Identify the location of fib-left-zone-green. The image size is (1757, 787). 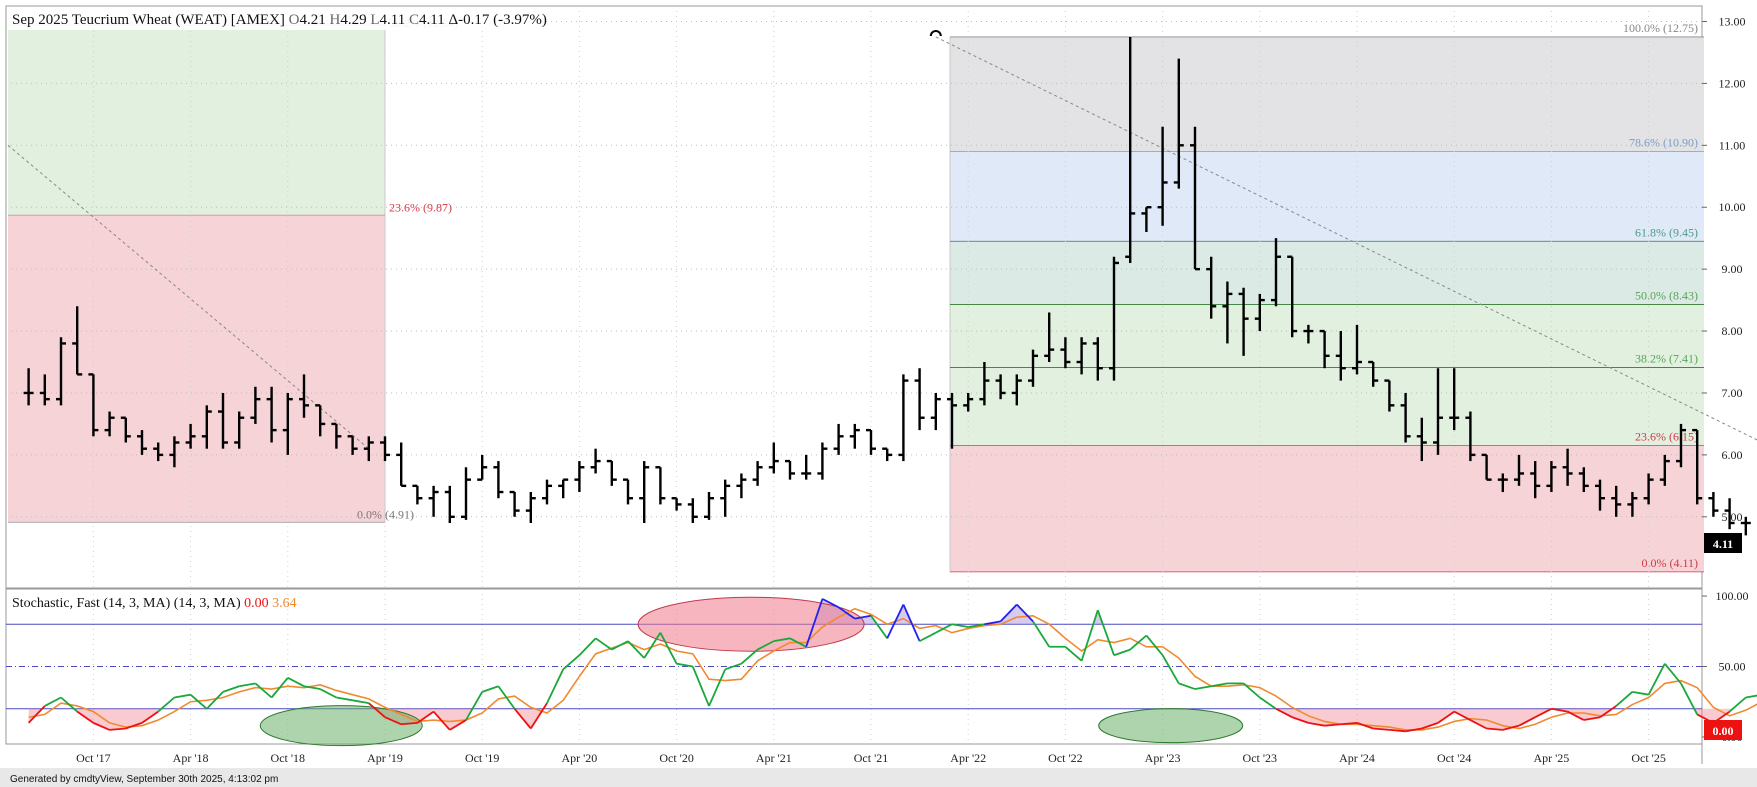
(196, 119).